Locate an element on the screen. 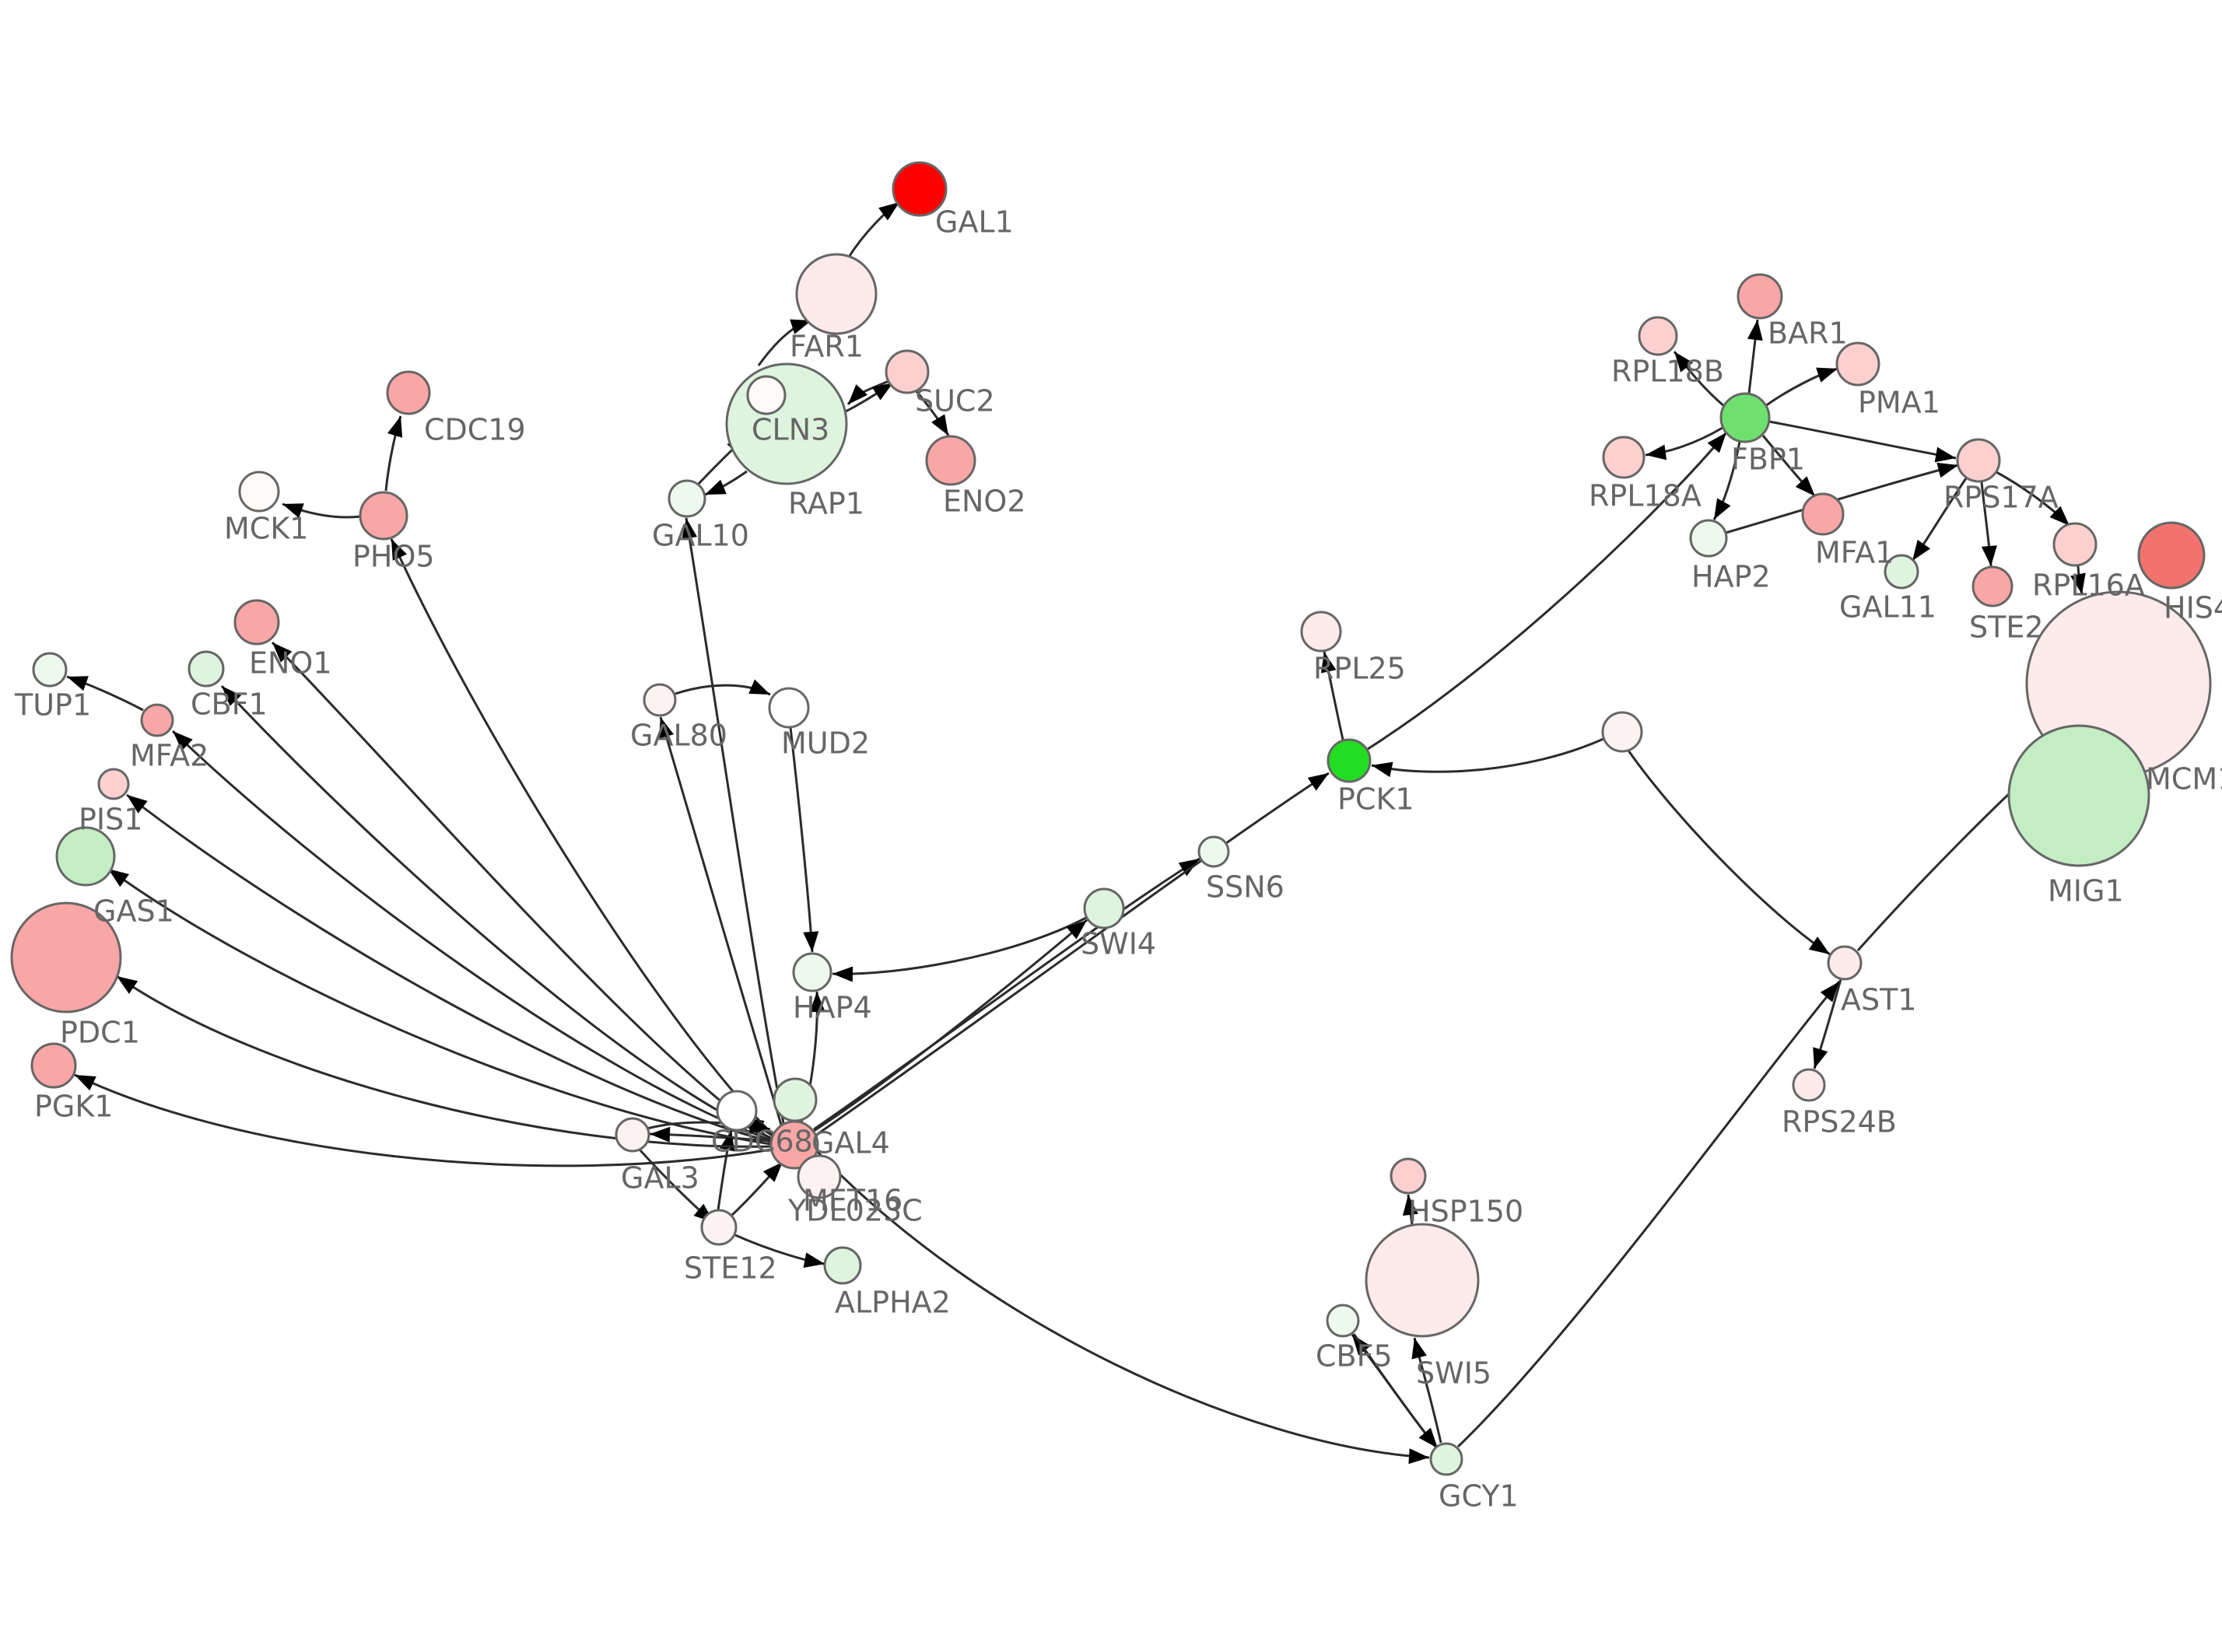  node-pma1 is located at coordinates (1857, 364).